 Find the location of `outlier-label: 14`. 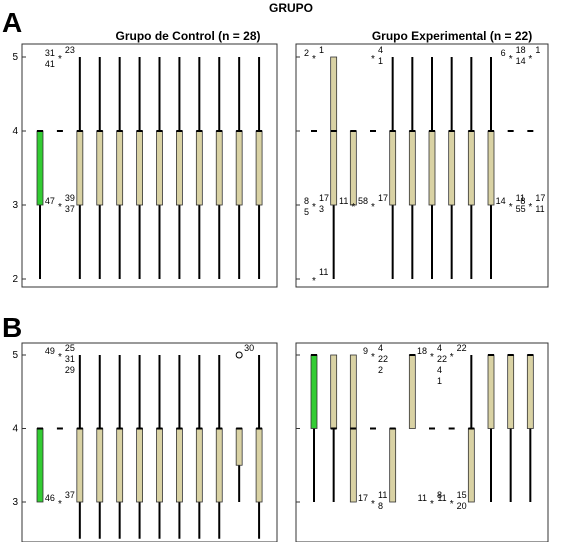

outlier-label: 14 is located at coordinates (521, 61).